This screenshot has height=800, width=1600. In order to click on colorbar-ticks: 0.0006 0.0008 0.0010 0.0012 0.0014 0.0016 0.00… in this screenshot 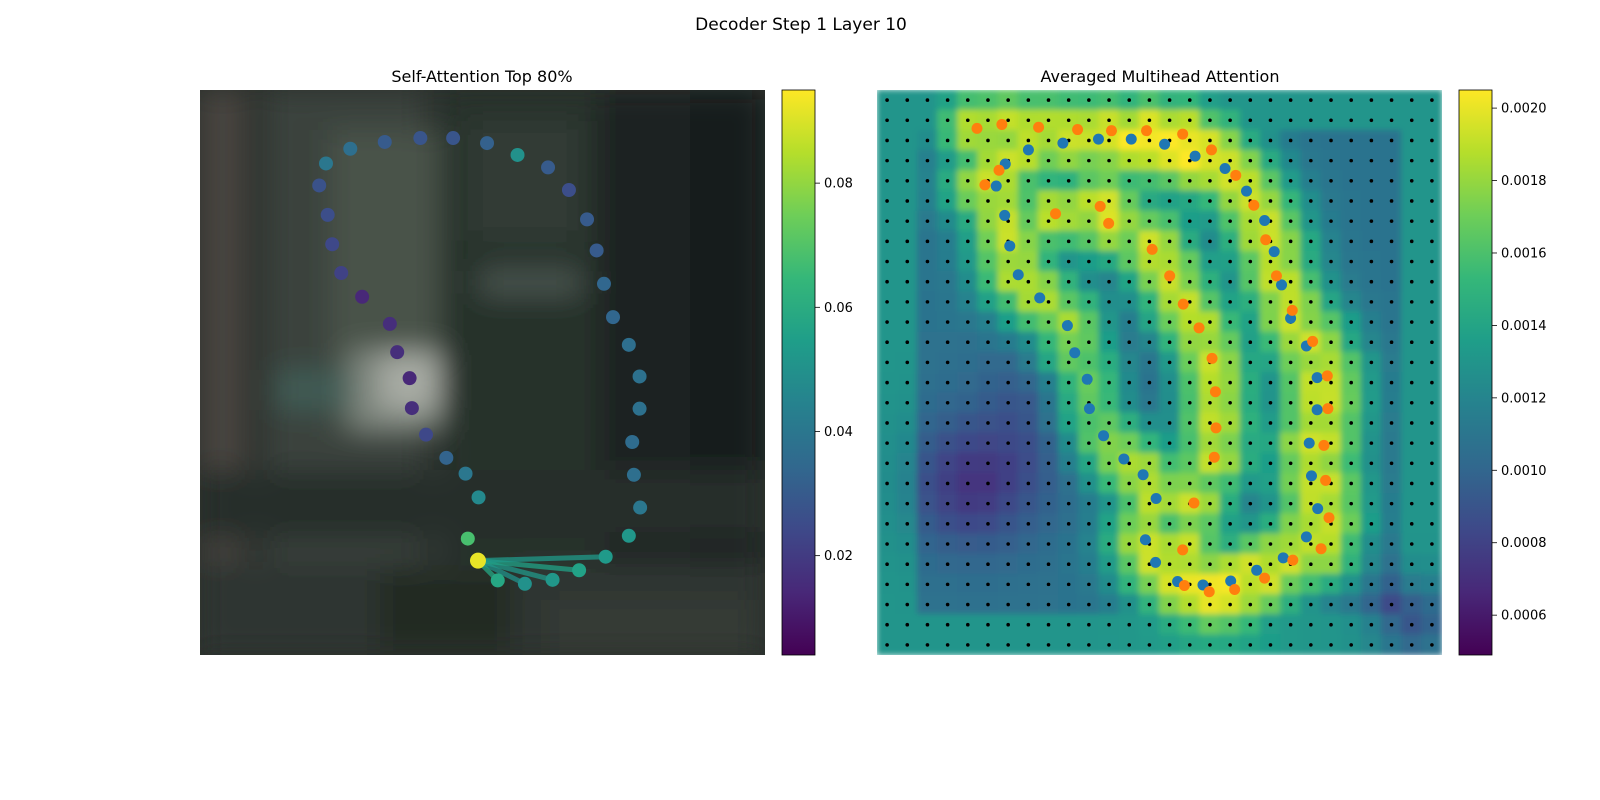, I will do `click(1519, 363)`.